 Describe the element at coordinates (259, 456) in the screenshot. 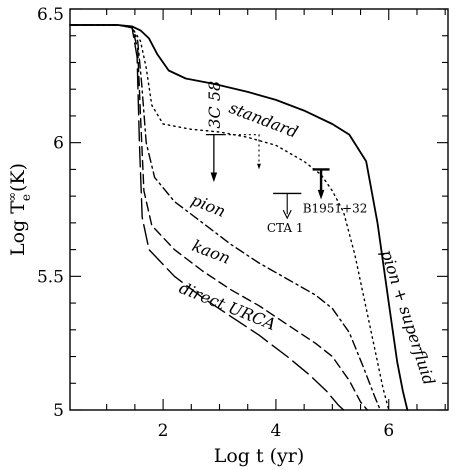

I see `x-axis-title: Log t (yr)` at that location.